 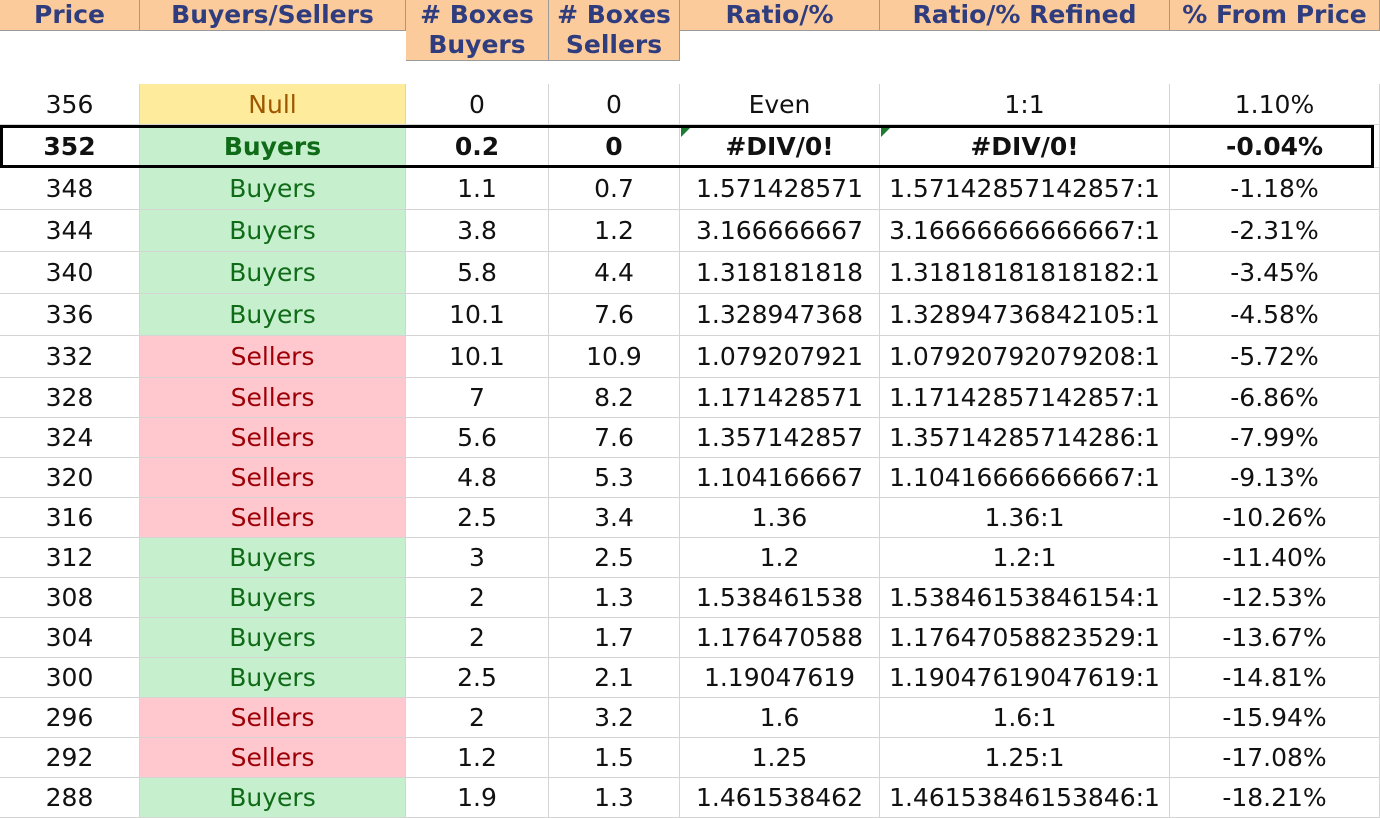 I want to click on price-cell: 324, so click(x=70, y=438).